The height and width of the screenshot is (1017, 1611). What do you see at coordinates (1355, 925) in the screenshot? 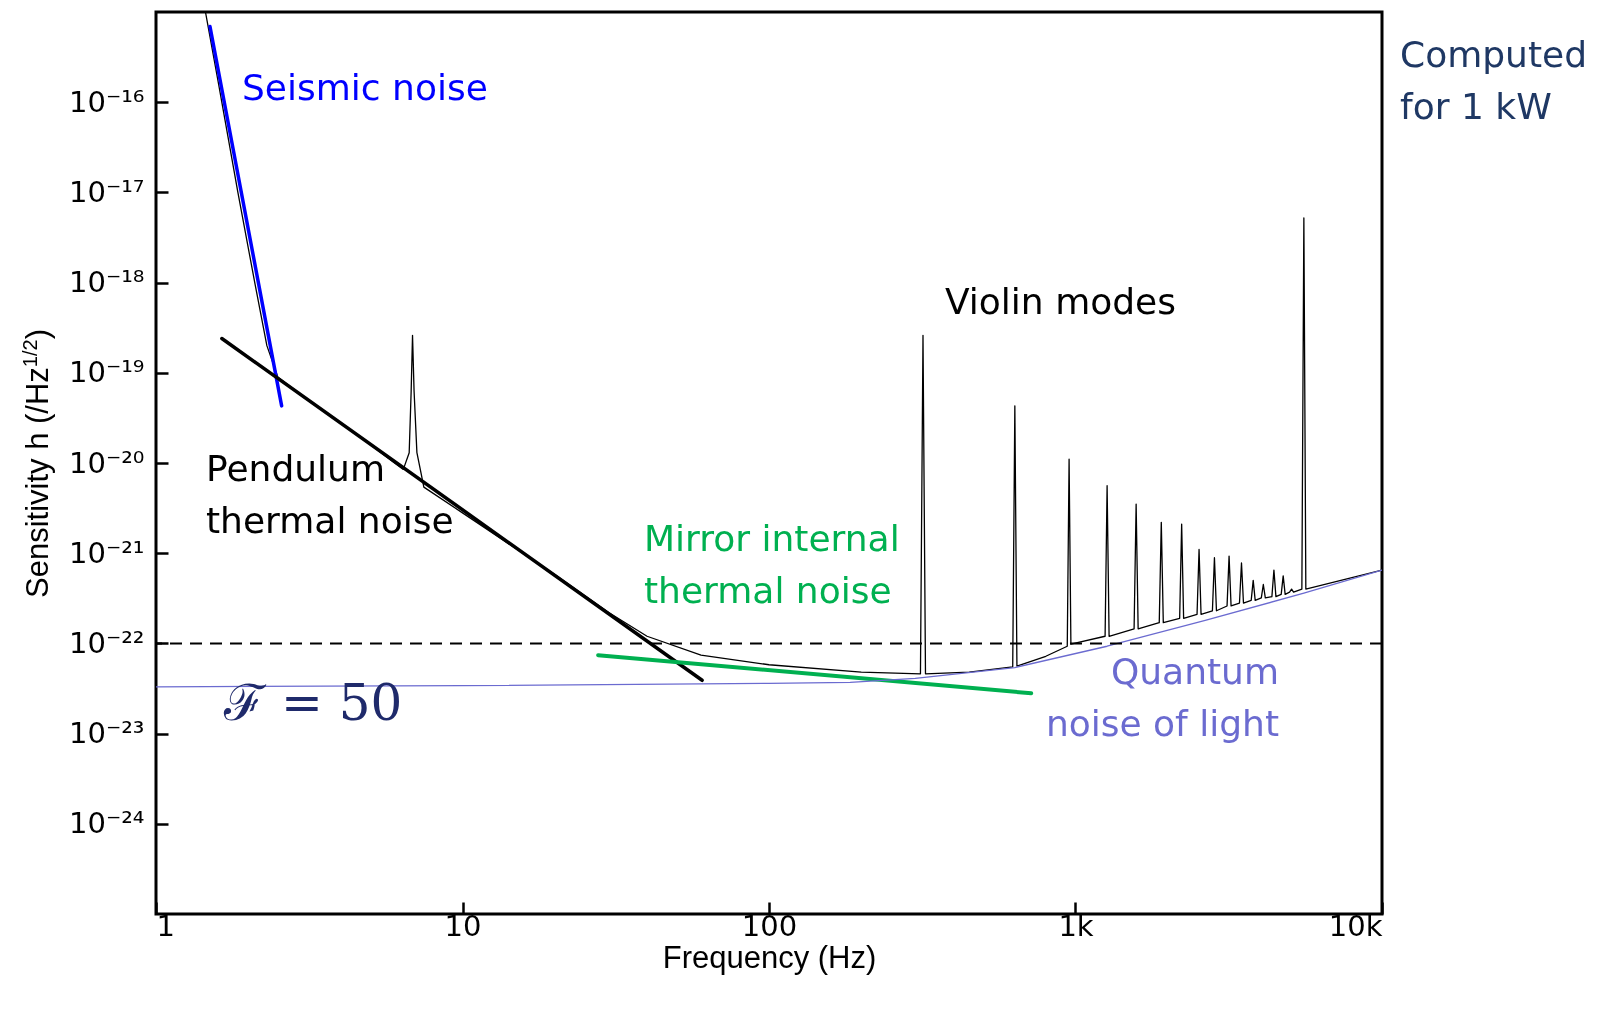
I see `x-tick-label: 10k` at bounding box center [1355, 925].